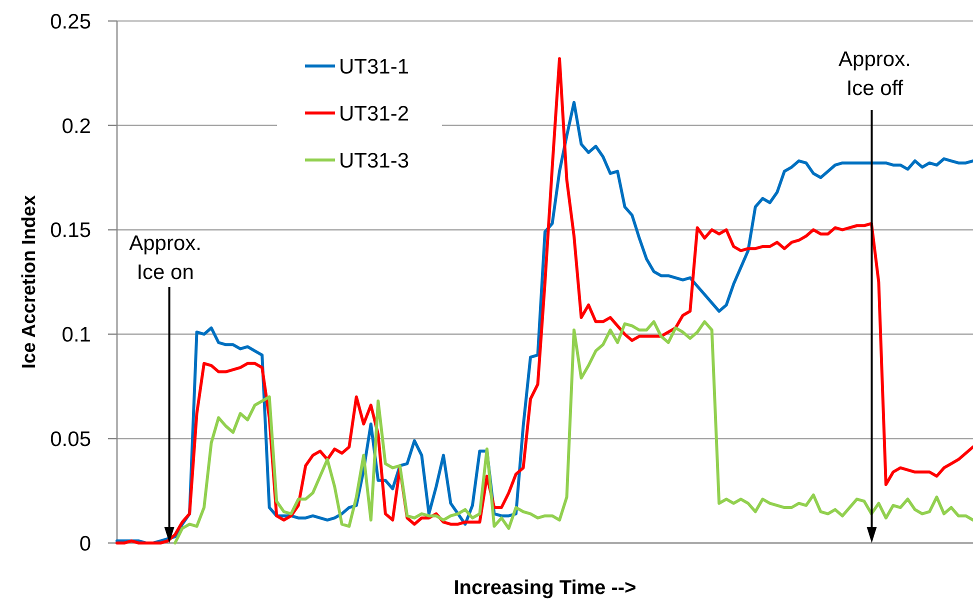 This screenshot has width=973, height=600. I want to click on legend-label: UT31-1, so click(374, 66).